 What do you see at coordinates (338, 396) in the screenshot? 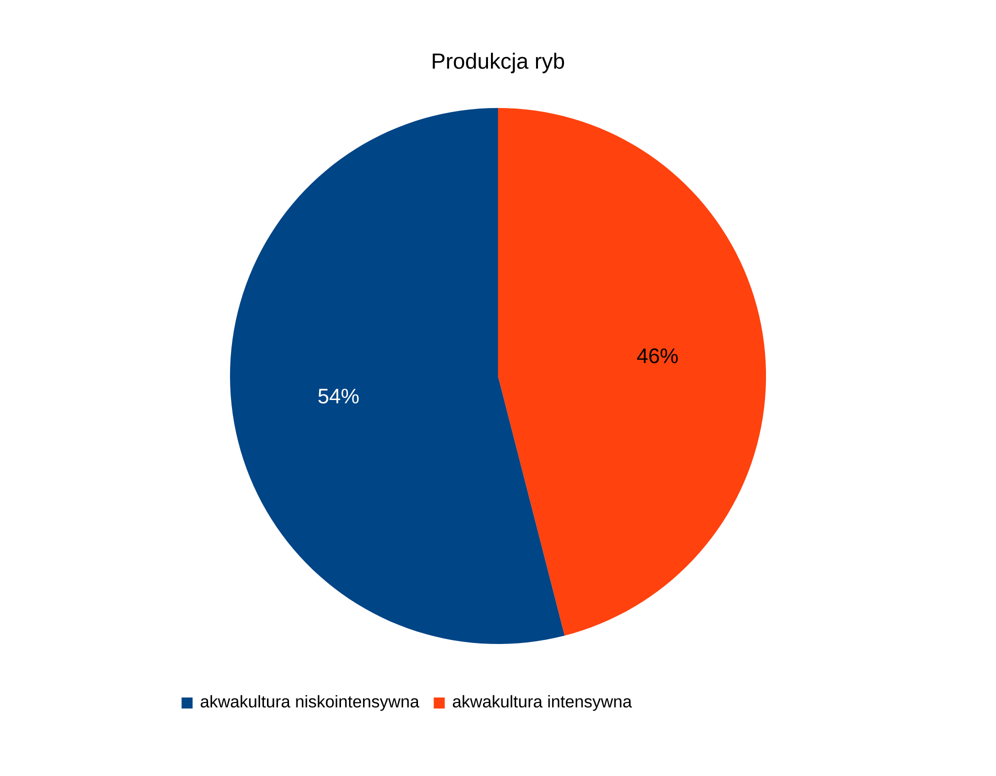
I see `data-label: 54%` at bounding box center [338, 396].